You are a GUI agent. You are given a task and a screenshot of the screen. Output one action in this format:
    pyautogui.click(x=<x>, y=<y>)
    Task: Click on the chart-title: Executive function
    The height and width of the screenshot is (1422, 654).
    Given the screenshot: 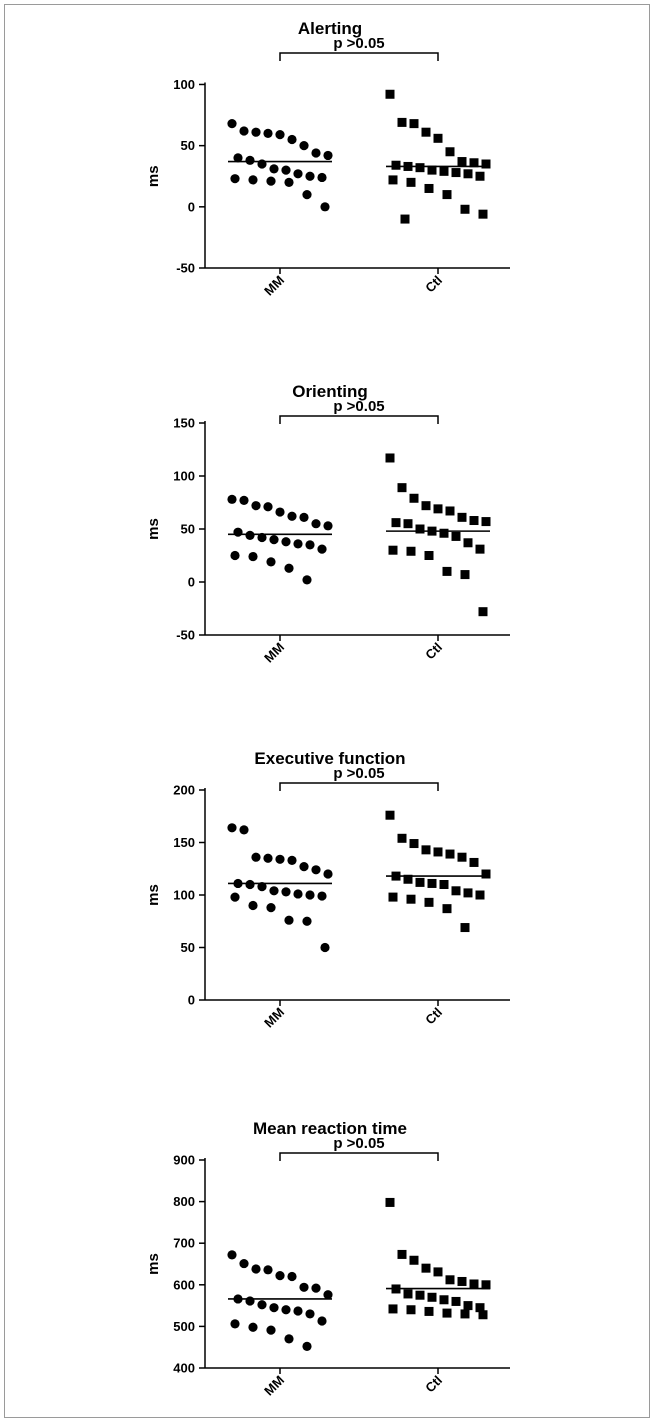 What is the action you would take?
    pyautogui.click(x=329, y=758)
    